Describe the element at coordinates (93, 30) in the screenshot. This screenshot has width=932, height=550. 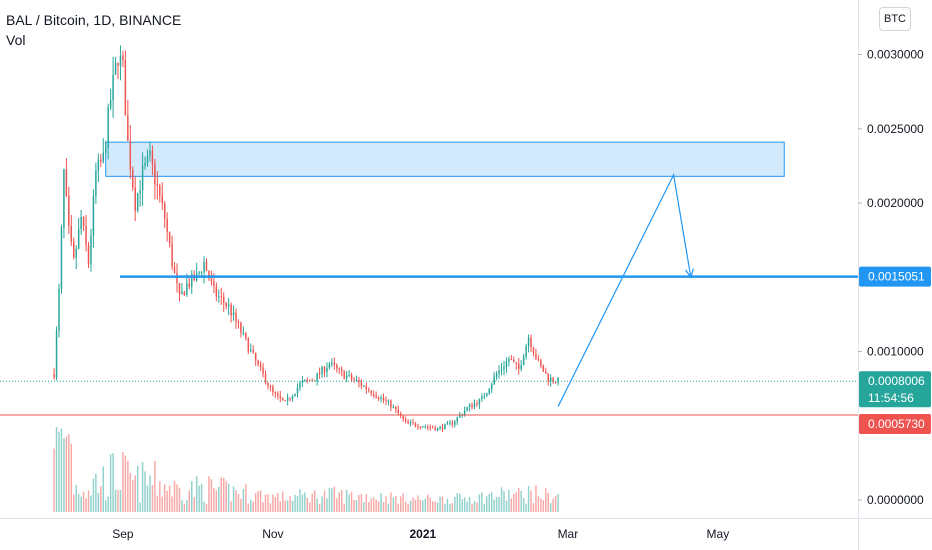
I see `chart-legend: BAL / Bitcoin, 1D, BINANCE Vol` at that location.